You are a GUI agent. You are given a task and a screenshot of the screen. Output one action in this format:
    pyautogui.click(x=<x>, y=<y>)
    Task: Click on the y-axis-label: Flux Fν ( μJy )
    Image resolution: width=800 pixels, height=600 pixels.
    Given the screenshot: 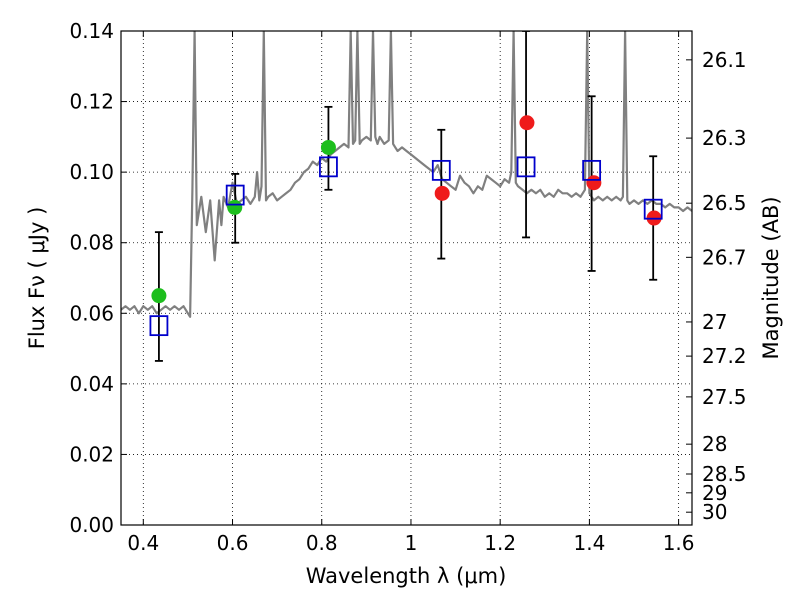 What is the action you would take?
    pyautogui.click(x=37, y=278)
    